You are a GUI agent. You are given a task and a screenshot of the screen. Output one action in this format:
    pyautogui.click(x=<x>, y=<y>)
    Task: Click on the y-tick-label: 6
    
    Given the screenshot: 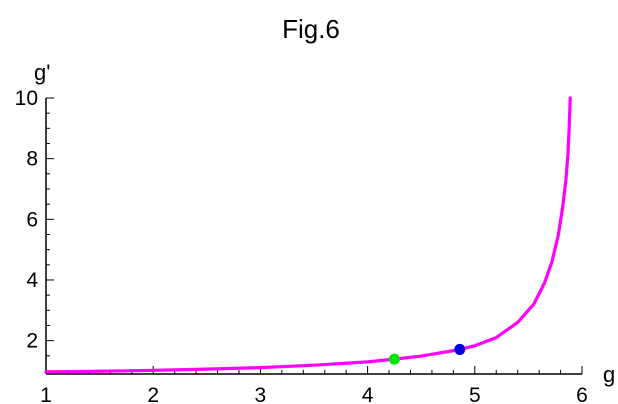 What is the action you would take?
    pyautogui.click(x=32, y=219)
    